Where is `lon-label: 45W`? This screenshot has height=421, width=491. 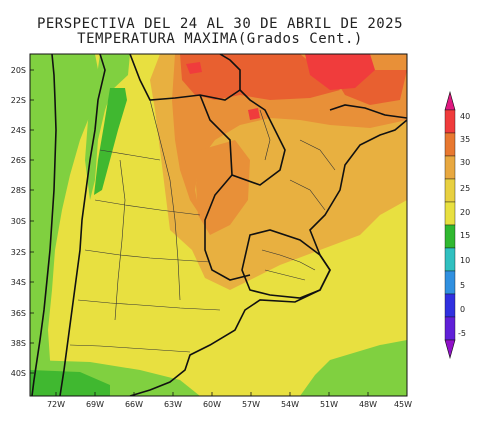 lon-label: 45W is located at coordinates (403, 404).